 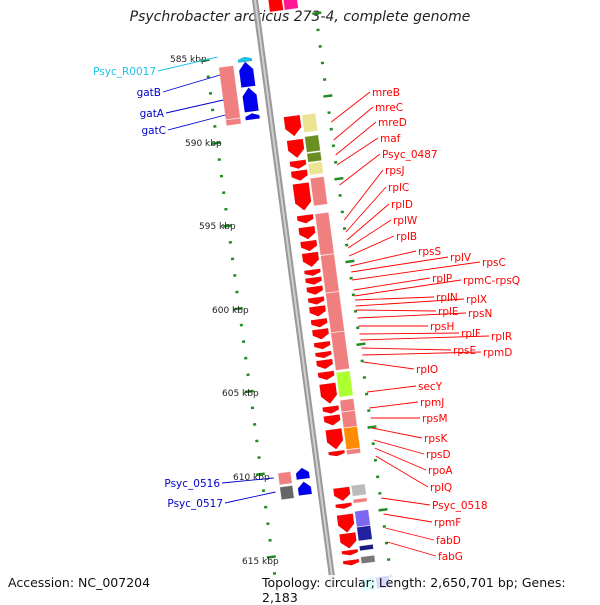 What do you see at coordinates (461, 258) in the screenshot?
I see `gene-label-rplV: rplV` at bounding box center [461, 258].